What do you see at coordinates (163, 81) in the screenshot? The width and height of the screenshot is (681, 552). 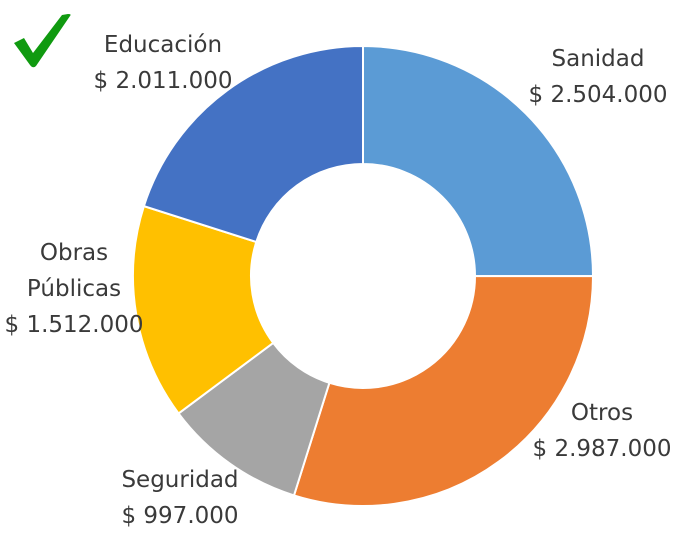 I see `value-label-educacion: $ 2.011.000` at bounding box center [163, 81].